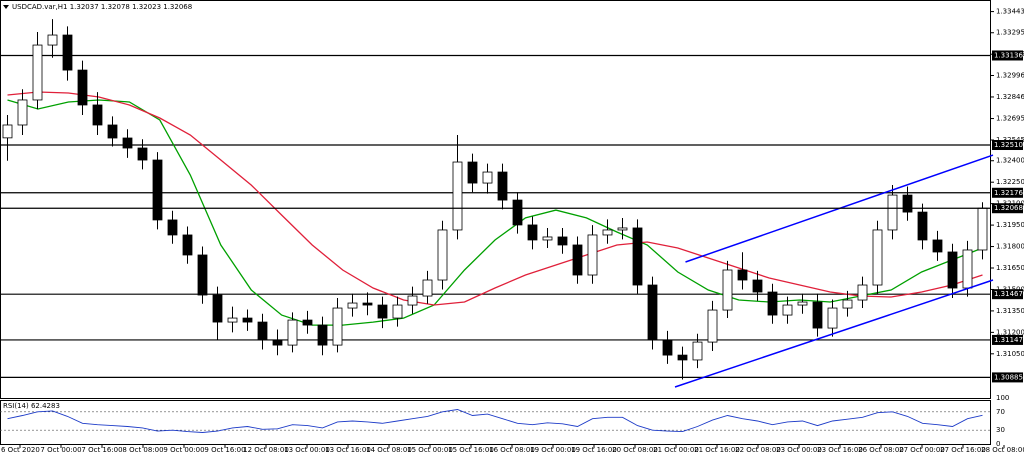  What do you see at coordinates (101, 449) in the screenshot?
I see `x-tick-label: 7 Oct 16:00` at bounding box center [101, 449].